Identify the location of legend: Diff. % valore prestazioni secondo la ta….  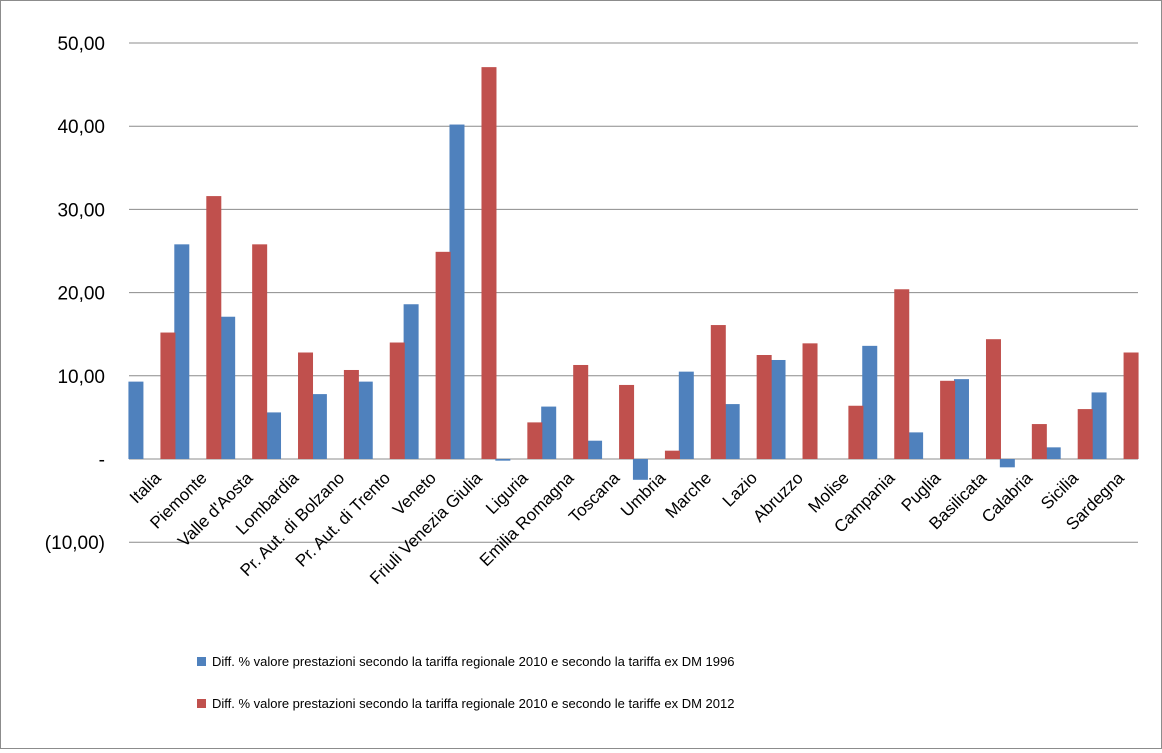
(465, 682).